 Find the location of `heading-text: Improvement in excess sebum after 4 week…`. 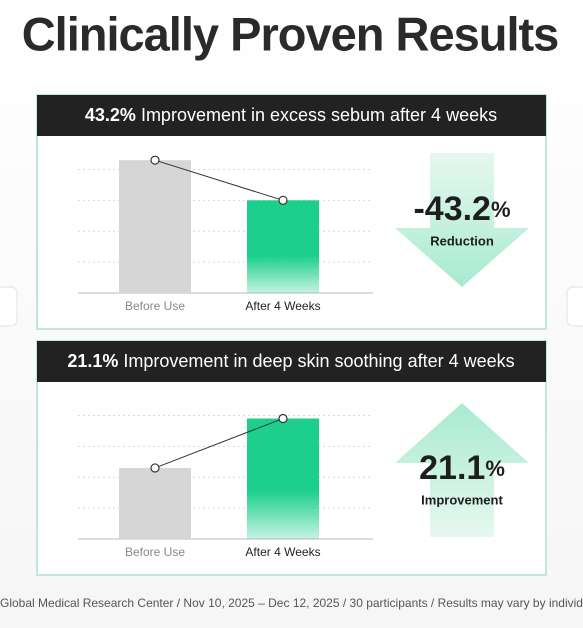

heading-text: Improvement in excess sebum after 4 week… is located at coordinates (319, 115).